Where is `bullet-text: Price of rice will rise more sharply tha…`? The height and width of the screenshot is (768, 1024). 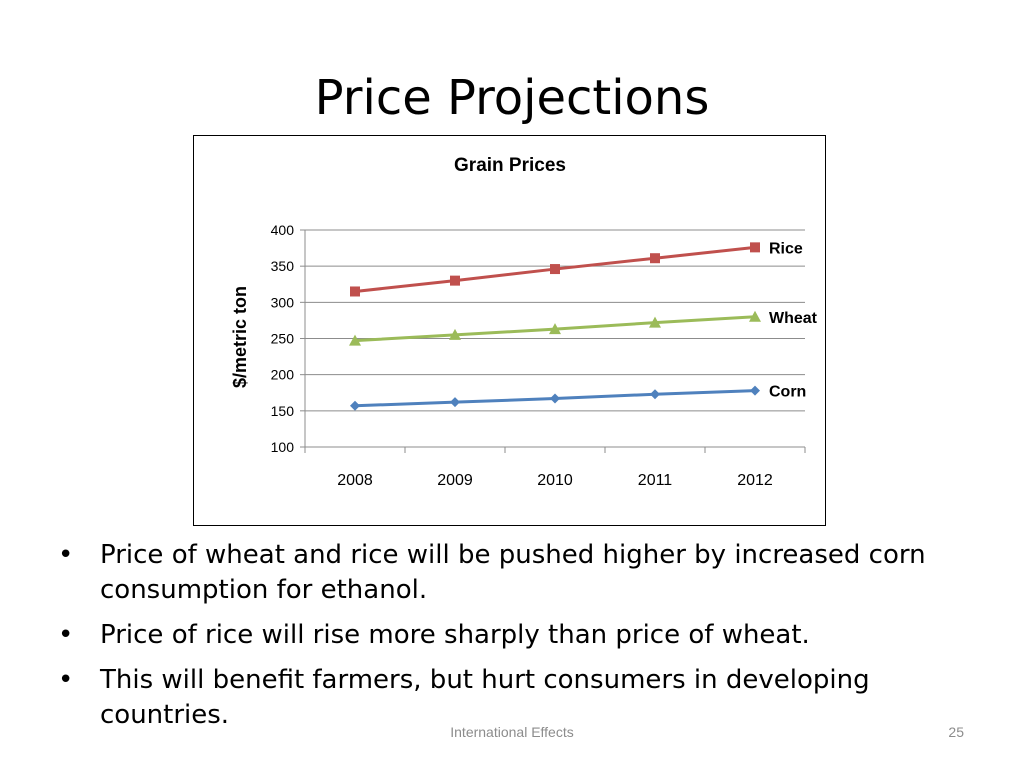 bullet-text: Price of rice will rise more sharply tha… is located at coordinates (455, 635).